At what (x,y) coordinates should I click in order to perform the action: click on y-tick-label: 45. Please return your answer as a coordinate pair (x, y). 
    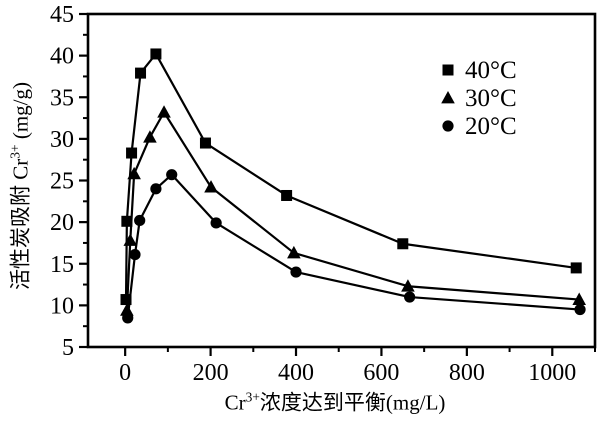
    Looking at the image, I should click on (62, 15).